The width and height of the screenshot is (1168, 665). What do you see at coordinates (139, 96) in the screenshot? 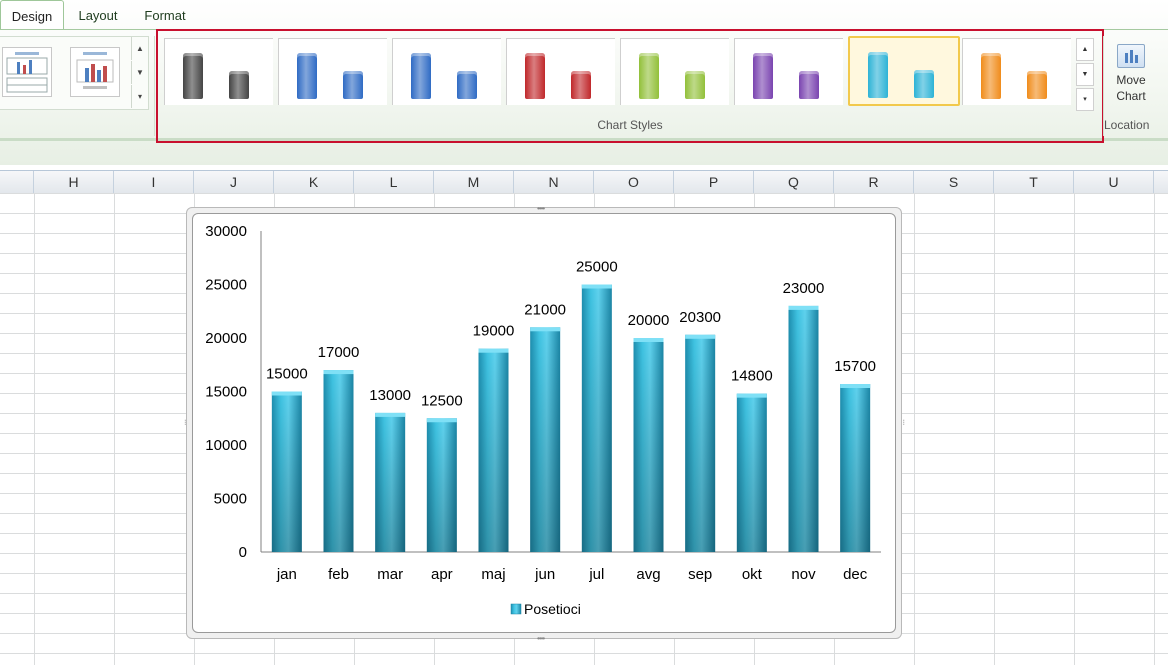
I see `layouts-more-icon: ▾` at bounding box center [139, 96].